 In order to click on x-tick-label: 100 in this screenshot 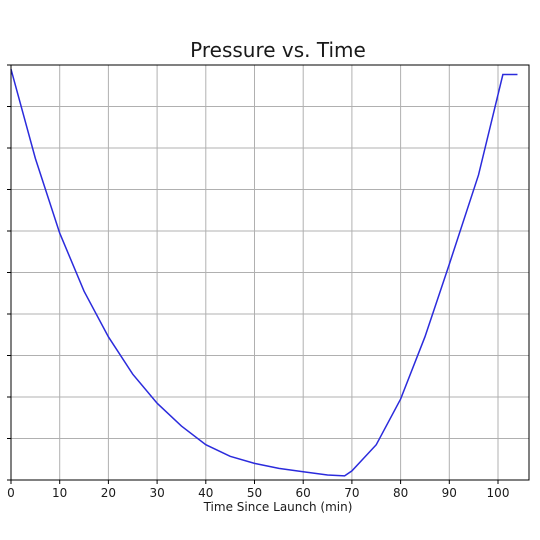, I will do `click(498, 493)`.